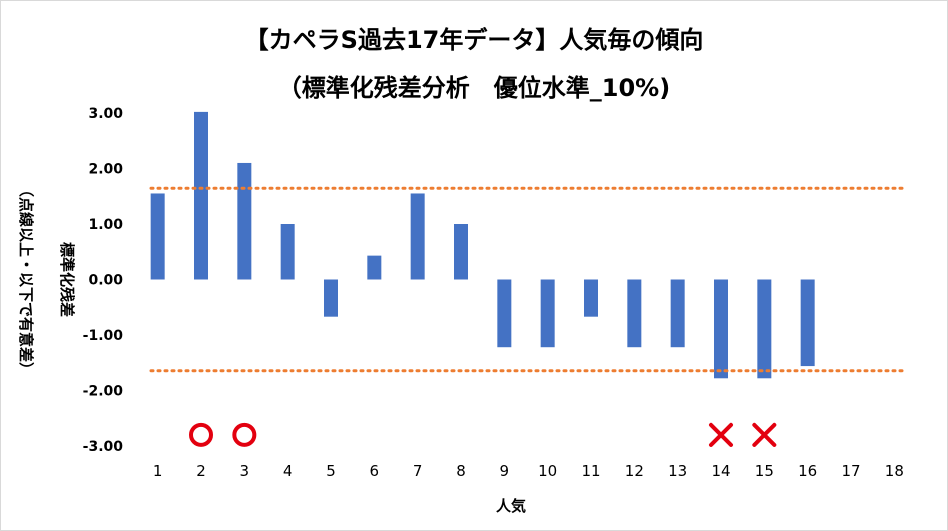 The height and width of the screenshot is (531, 948). Describe the element at coordinates (201, 471) in the screenshot. I see `x-tick-label: 2` at that location.